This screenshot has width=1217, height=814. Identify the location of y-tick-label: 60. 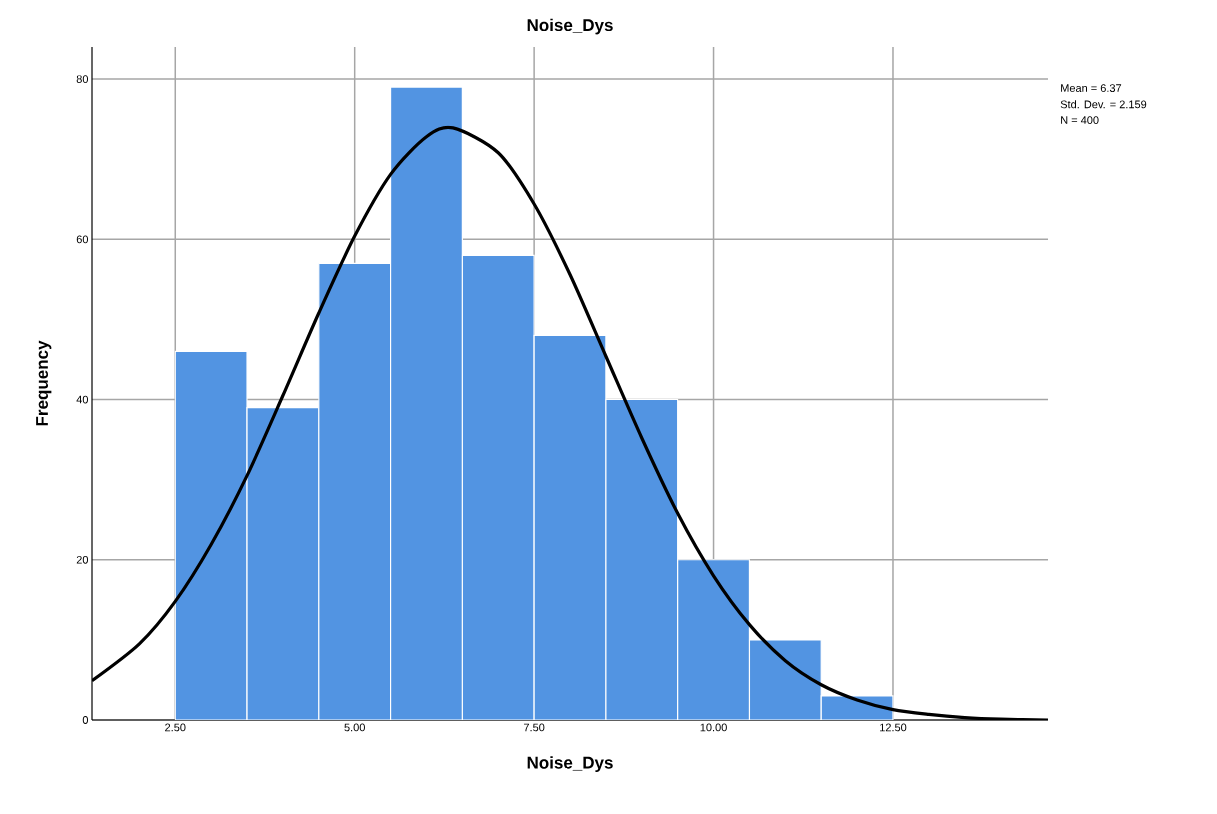
(82, 239).